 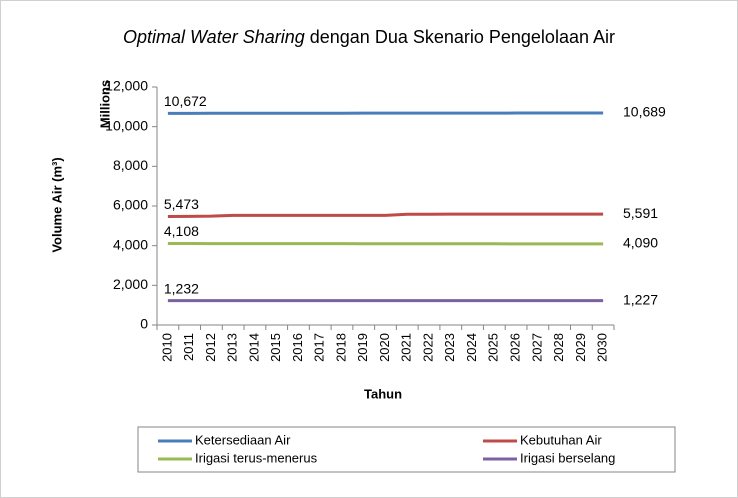 What do you see at coordinates (144, 324) in the screenshot?
I see `y-tick-label: 0` at bounding box center [144, 324].